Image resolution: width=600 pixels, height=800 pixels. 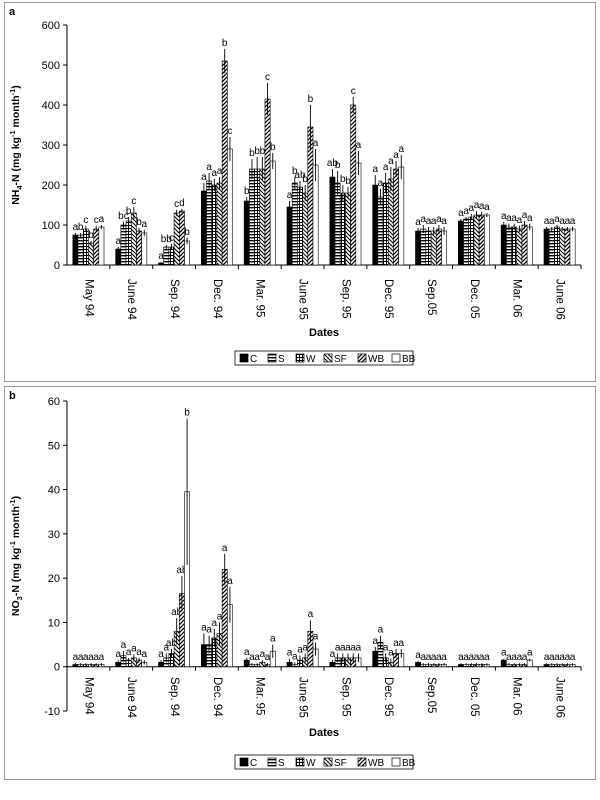 I want to click on x-tick-label: Dec. 05, so click(x=474, y=697).